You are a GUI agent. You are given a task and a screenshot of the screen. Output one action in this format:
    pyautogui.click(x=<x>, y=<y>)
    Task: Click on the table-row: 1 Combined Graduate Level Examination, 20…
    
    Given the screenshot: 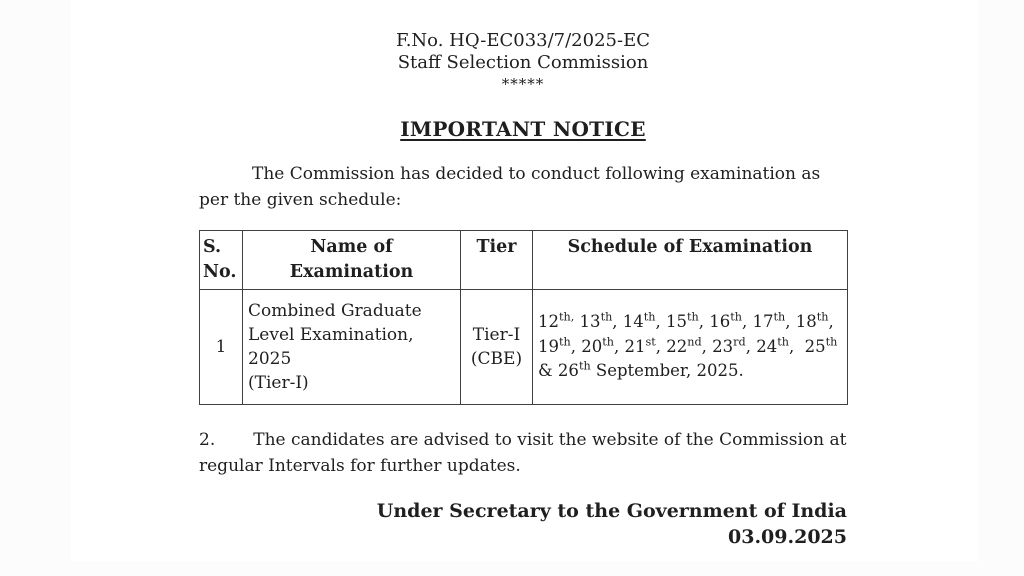 What is the action you would take?
    pyautogui.click(x=523, y=347)
    